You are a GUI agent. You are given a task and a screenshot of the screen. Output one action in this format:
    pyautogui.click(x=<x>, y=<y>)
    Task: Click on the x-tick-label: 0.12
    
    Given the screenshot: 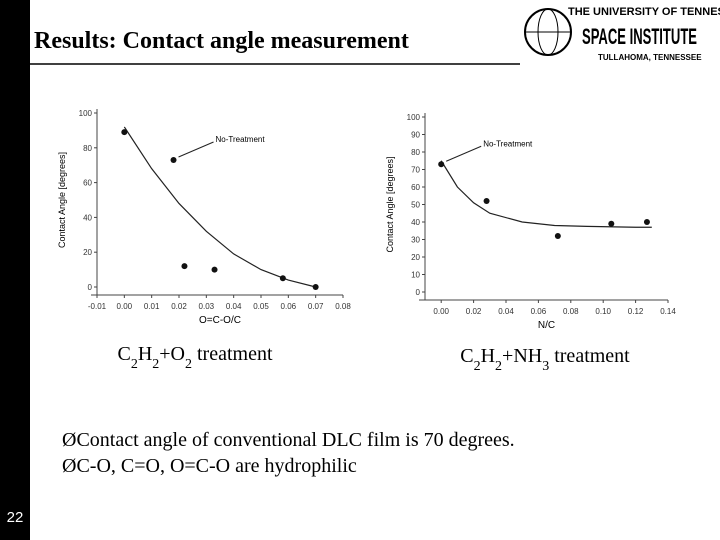 What is the action you would take?
    pyautogui.click(x=636, y=311)
    